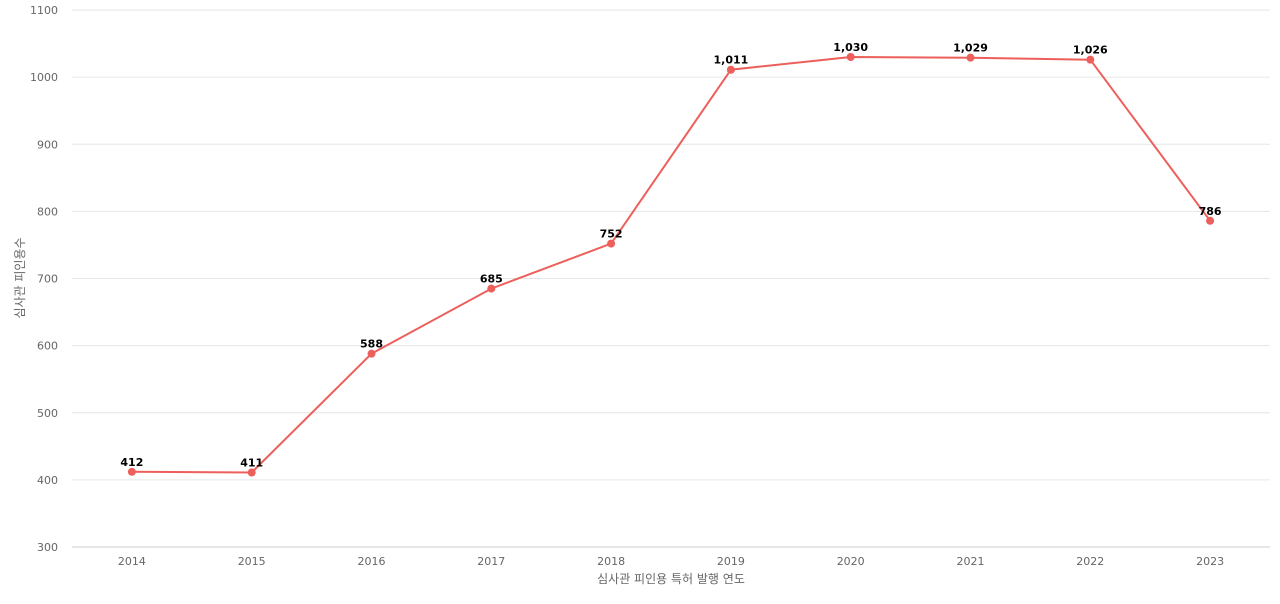 This screenshot has height=604, width=1280. What do you see at coordinates (47, 279) in the screenshot?
I see `y-tick-label: 700` at bounding box center [47, 279].